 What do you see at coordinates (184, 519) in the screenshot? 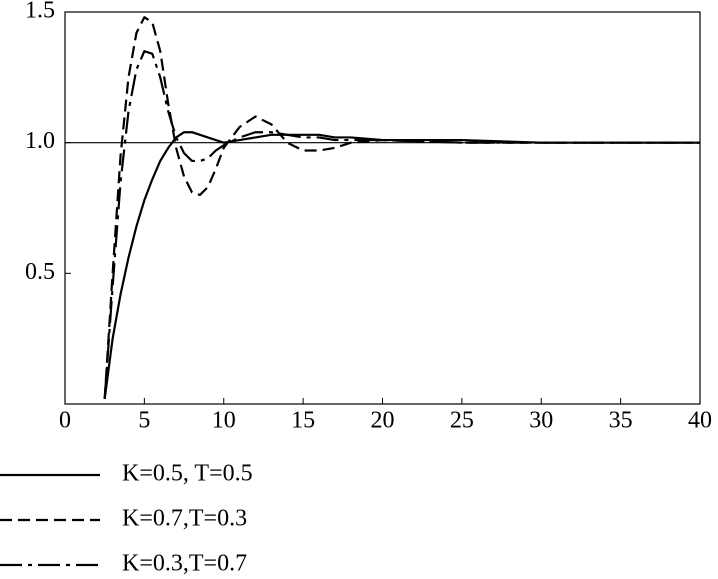
I see `legend-label: K=0.7,T=0.3` at bounding box center [184, 519].